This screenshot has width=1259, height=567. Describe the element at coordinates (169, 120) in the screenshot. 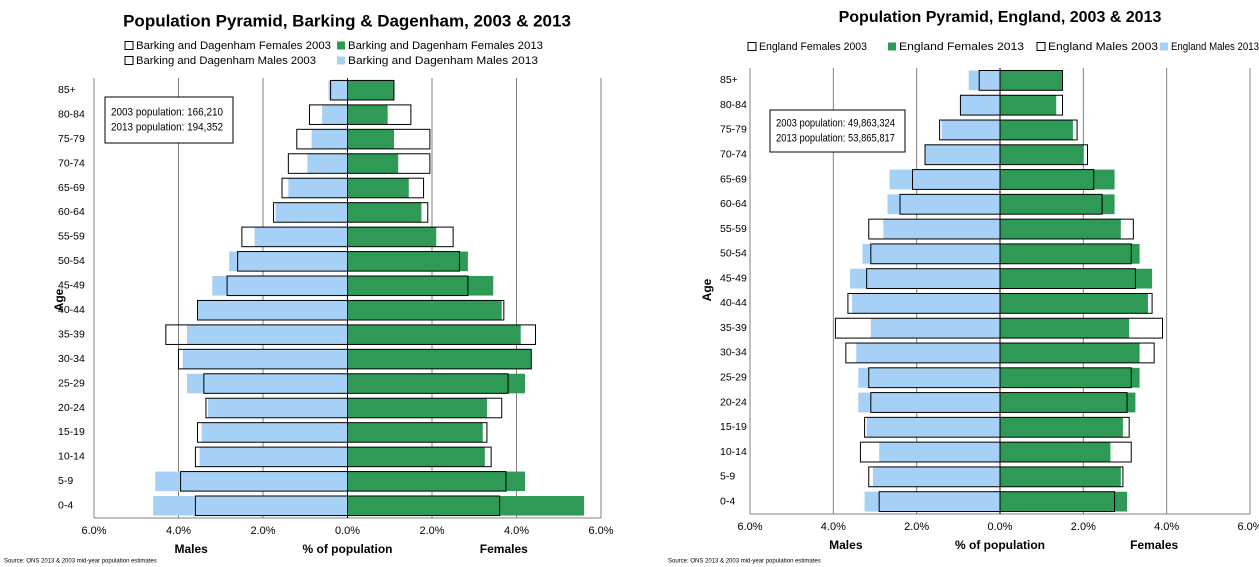

I see `annotation-box` at that location.